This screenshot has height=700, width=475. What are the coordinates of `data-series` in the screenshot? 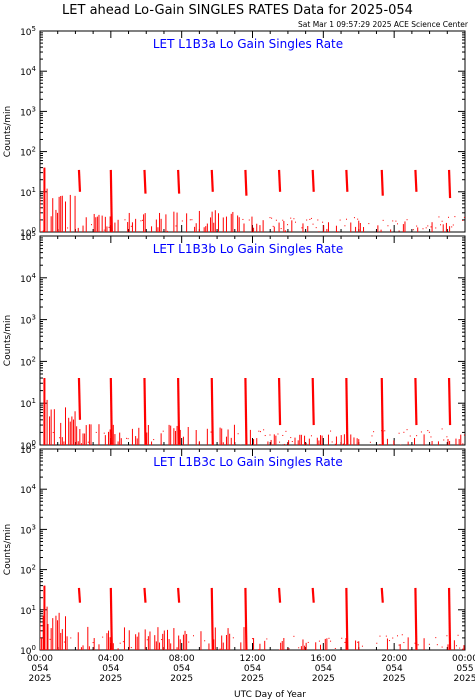 It's located at (254, 411).